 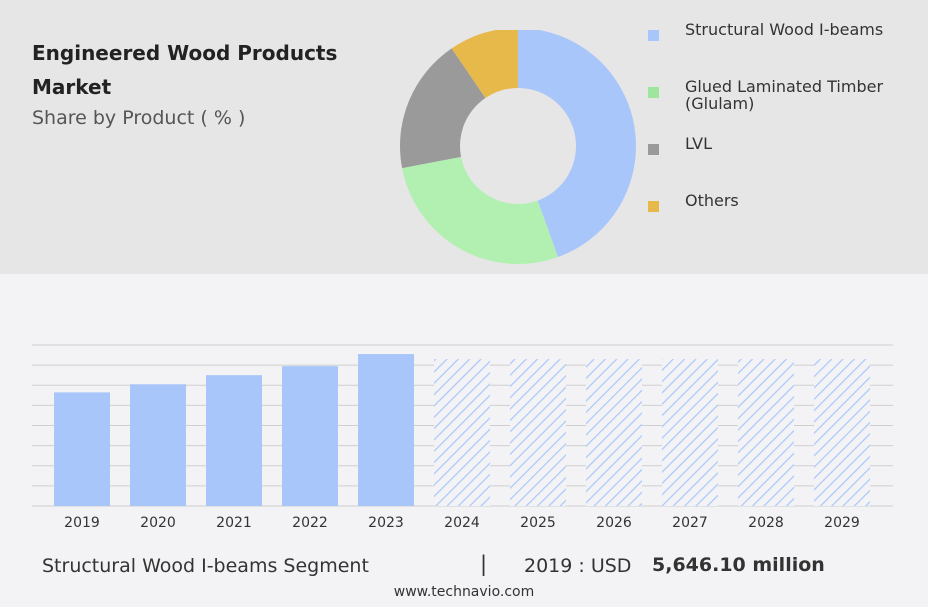 What do you see at coordinates (386, 430) in the screenshot?
I see `bar-2023` at bounding box center [386, 430].